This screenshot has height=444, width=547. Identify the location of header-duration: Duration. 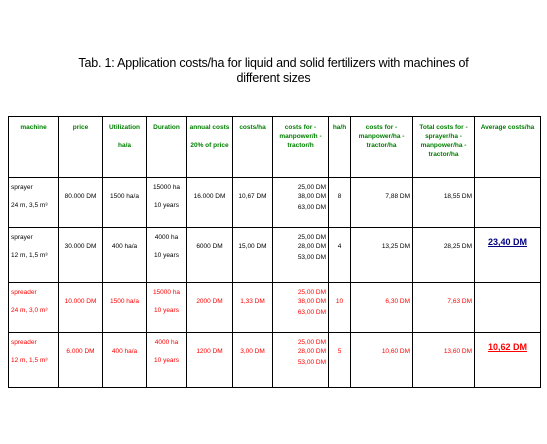
(166, 147).